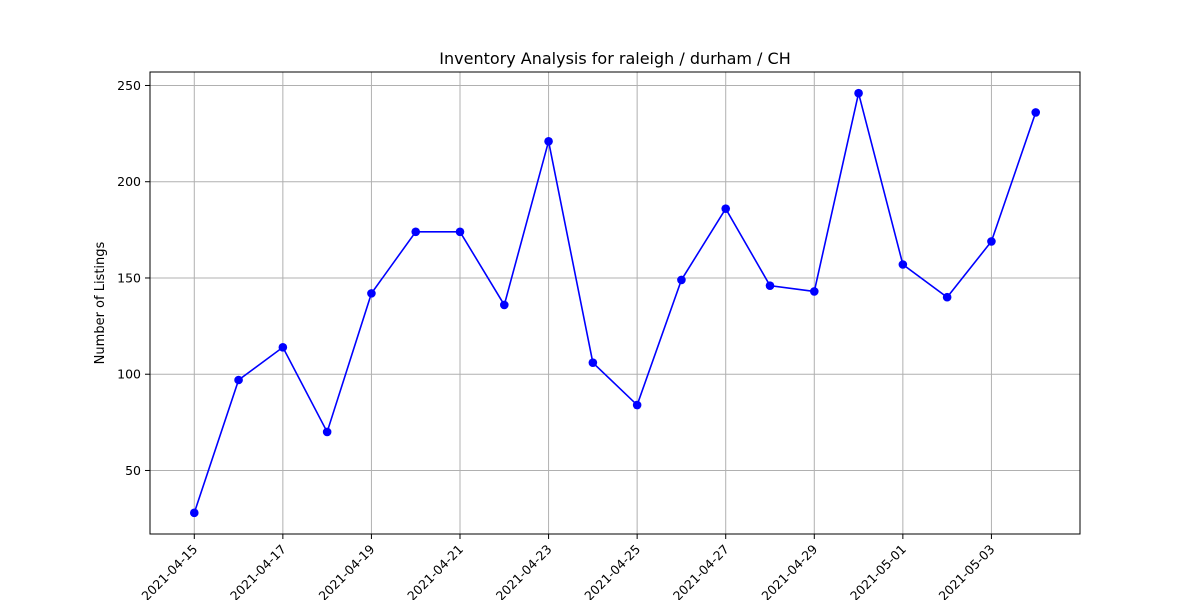 Image resolution: width=1200 pixels, height=600 pixels. Describe the element at coordinates (100, 302) in the screenshot. I see `y-axis-label: Number of Listings` at that location.